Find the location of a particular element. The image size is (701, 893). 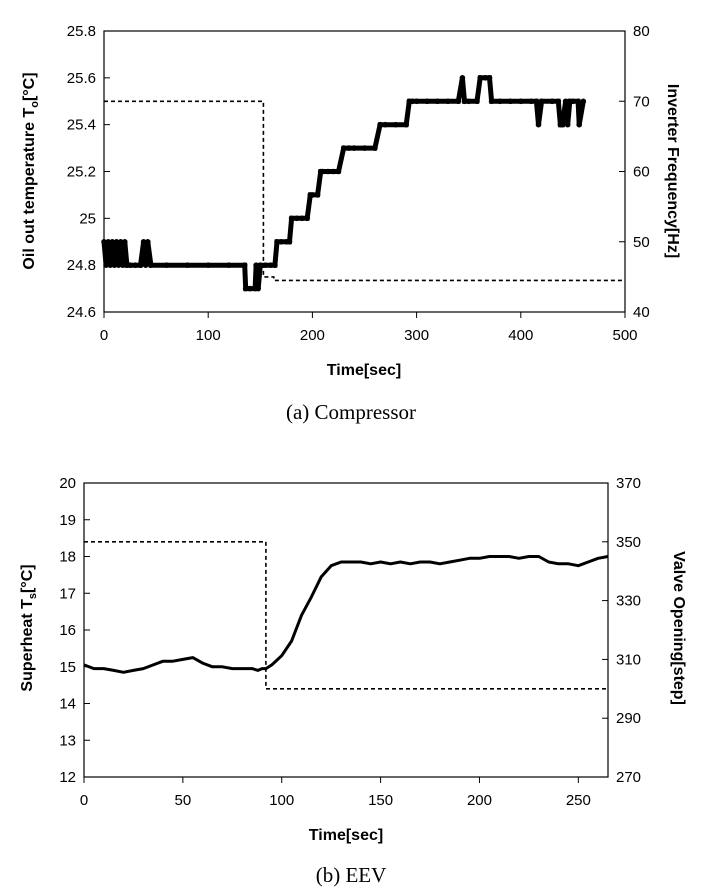

y-tick-label: 24.6 is located at coordinates (81, 312).